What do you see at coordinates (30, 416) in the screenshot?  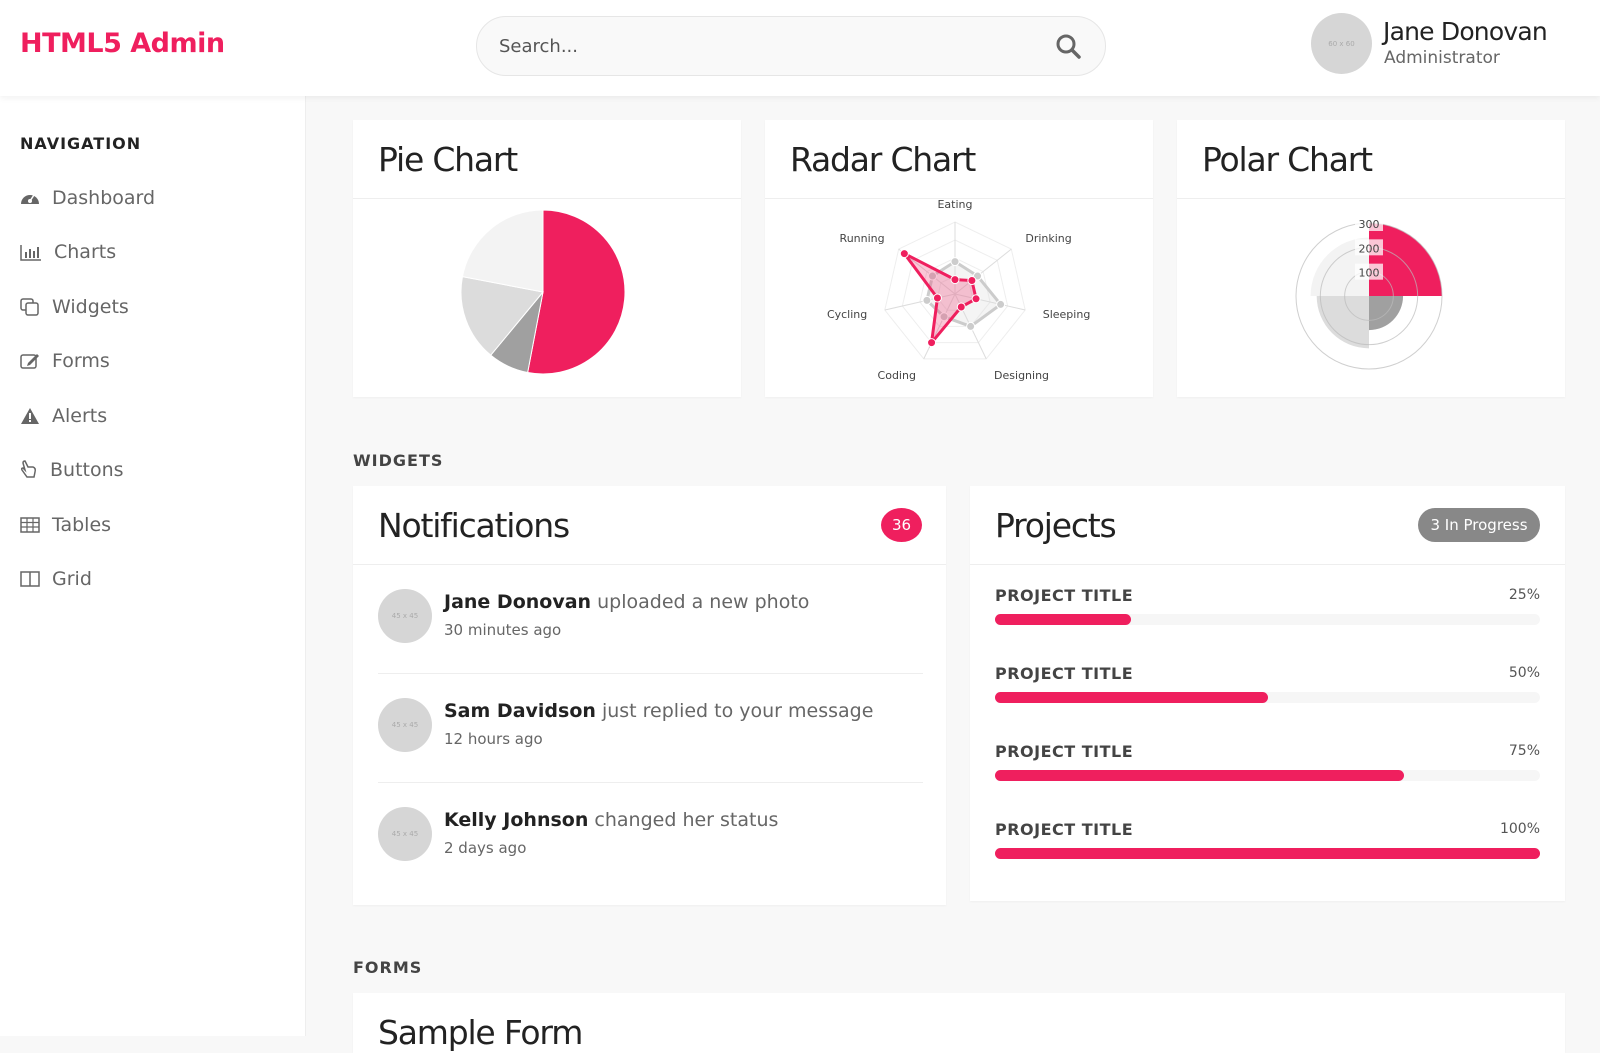 I see `warning-icon` at bounding box center [30, 416].